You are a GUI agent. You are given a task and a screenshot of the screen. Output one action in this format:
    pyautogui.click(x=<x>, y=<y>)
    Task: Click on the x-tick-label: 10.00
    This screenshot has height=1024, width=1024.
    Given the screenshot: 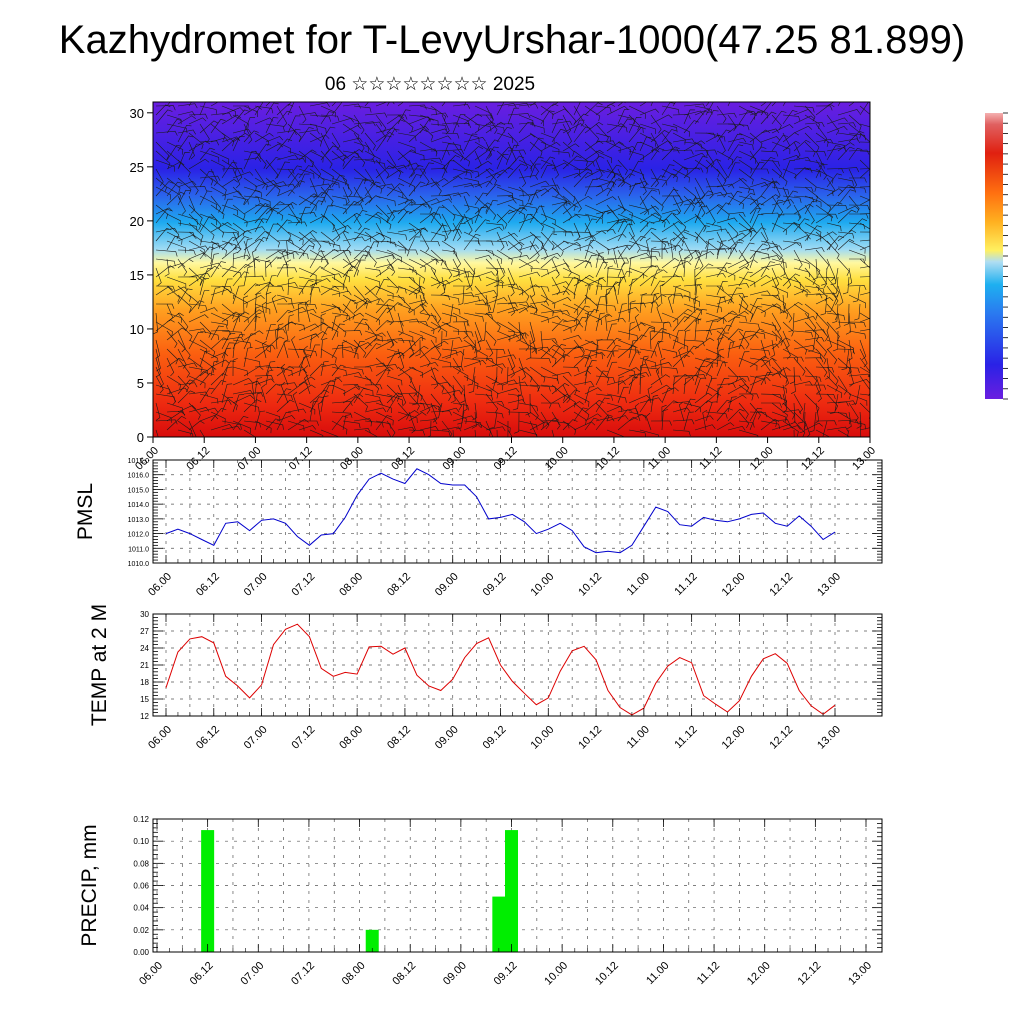 What is the action you would take?
    pyautogui.click(x=542, y=738)
    